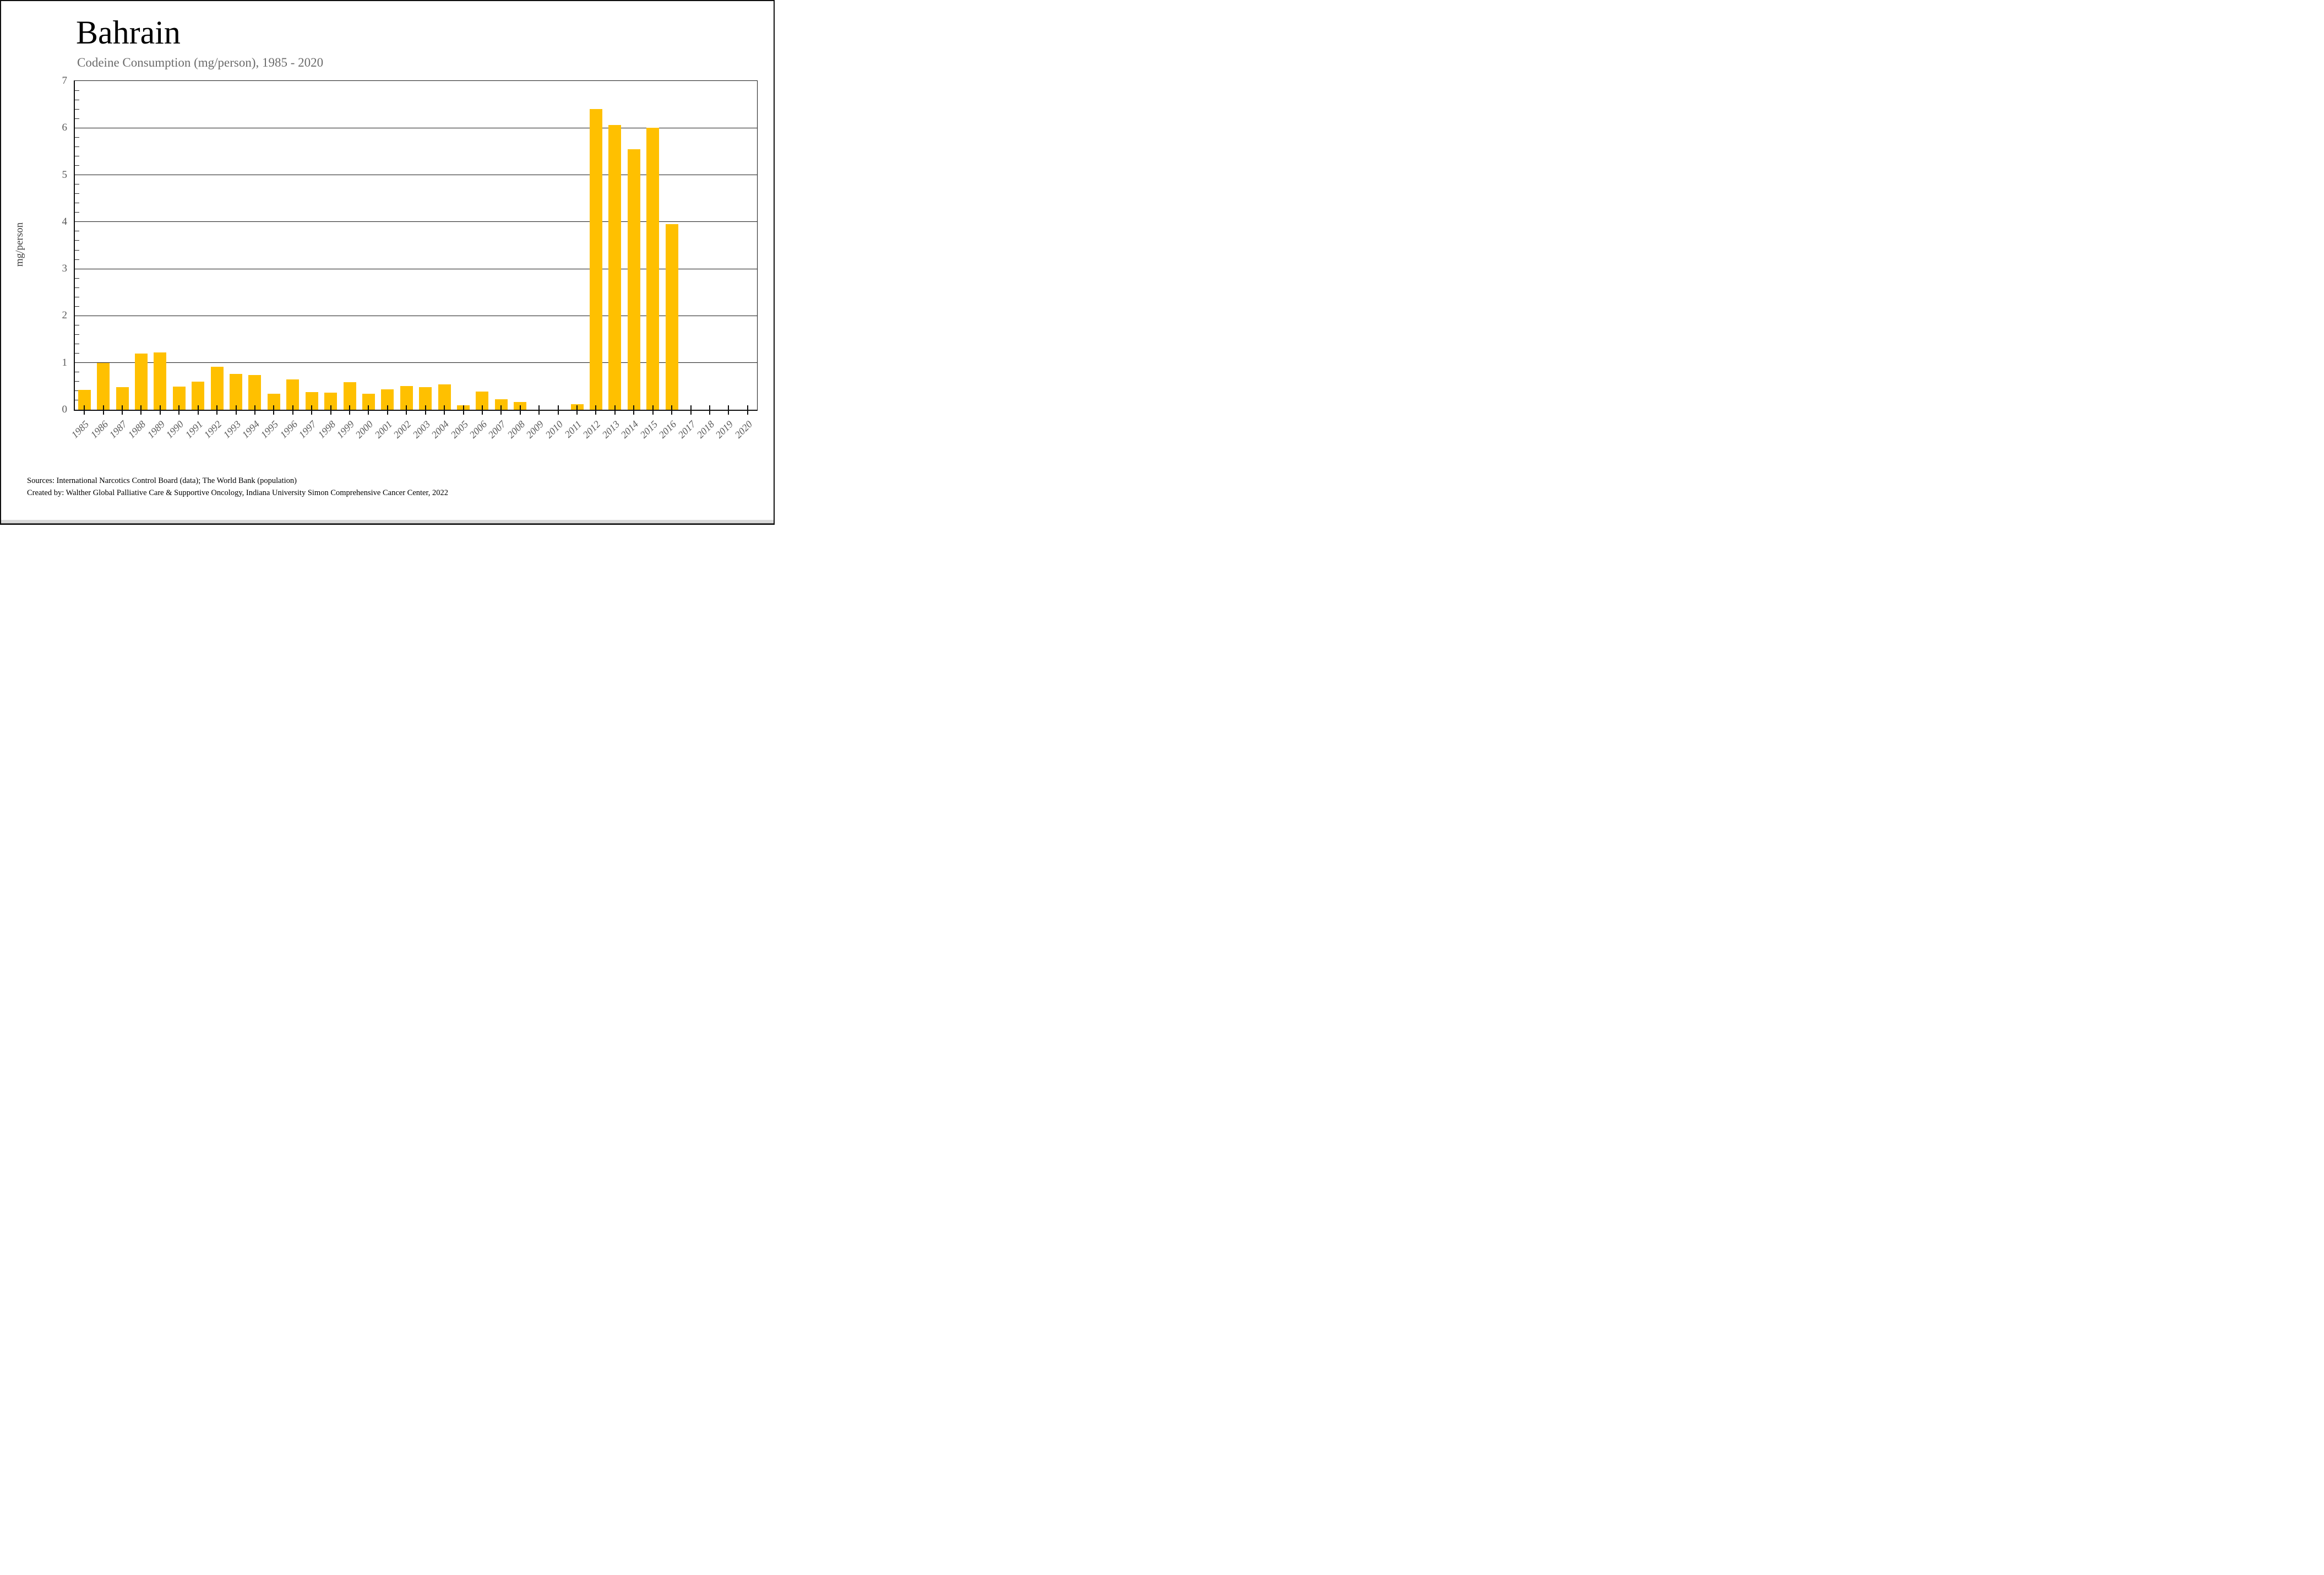  What do you see at coordinates (19, 244) in the screenshot?
I see `y-axis-title: mg/person` at bounding box center [19, 244].